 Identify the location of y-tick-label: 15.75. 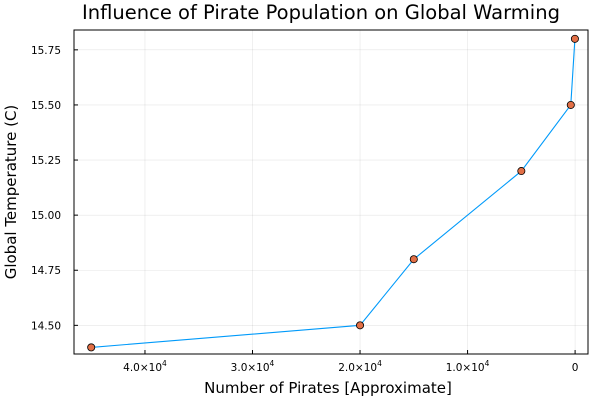
(46, 51).